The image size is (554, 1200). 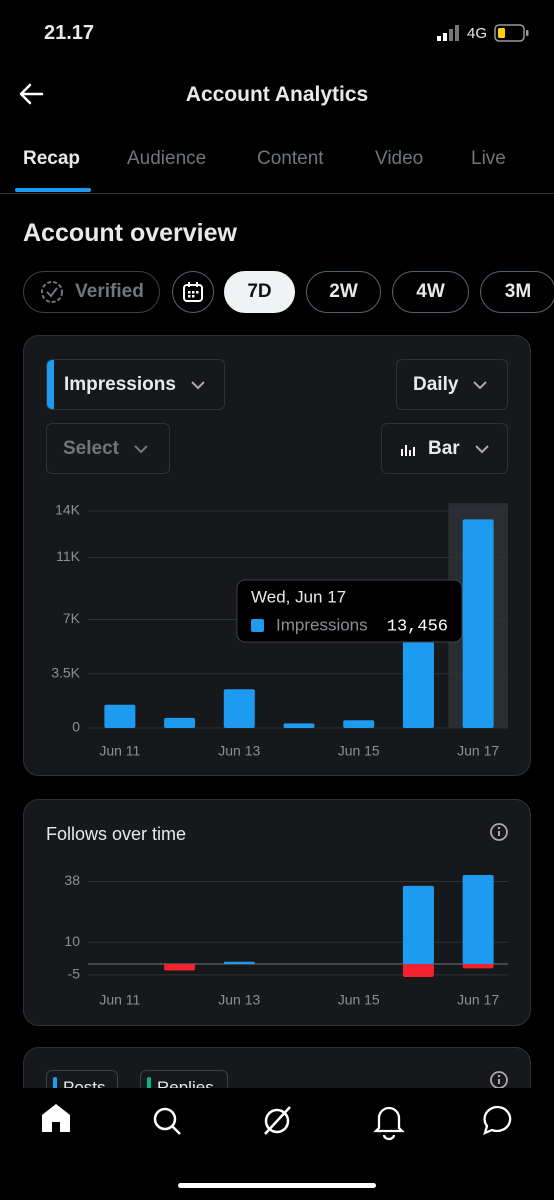 I want to click on header-title: Account Analytics, so click(x=277, y=94).